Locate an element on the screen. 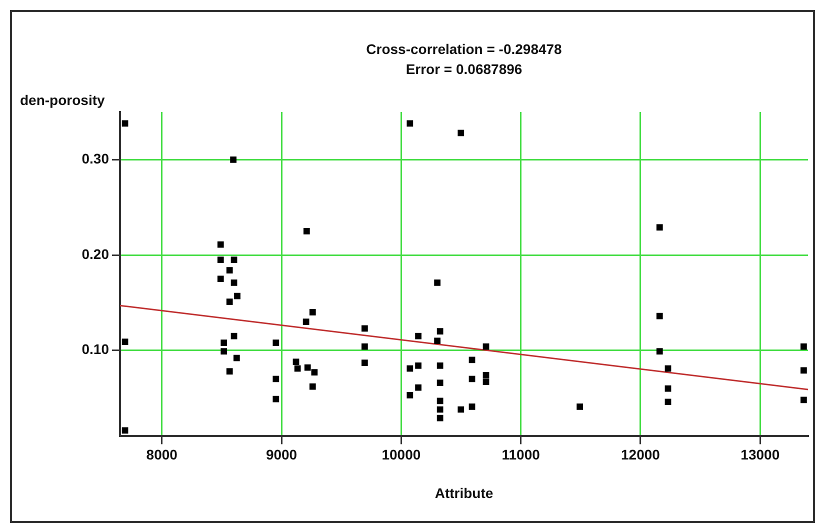 The width and height of the screenshot is (819, 527). x-axis-title: Attribute is located at coordinates (464, 493).